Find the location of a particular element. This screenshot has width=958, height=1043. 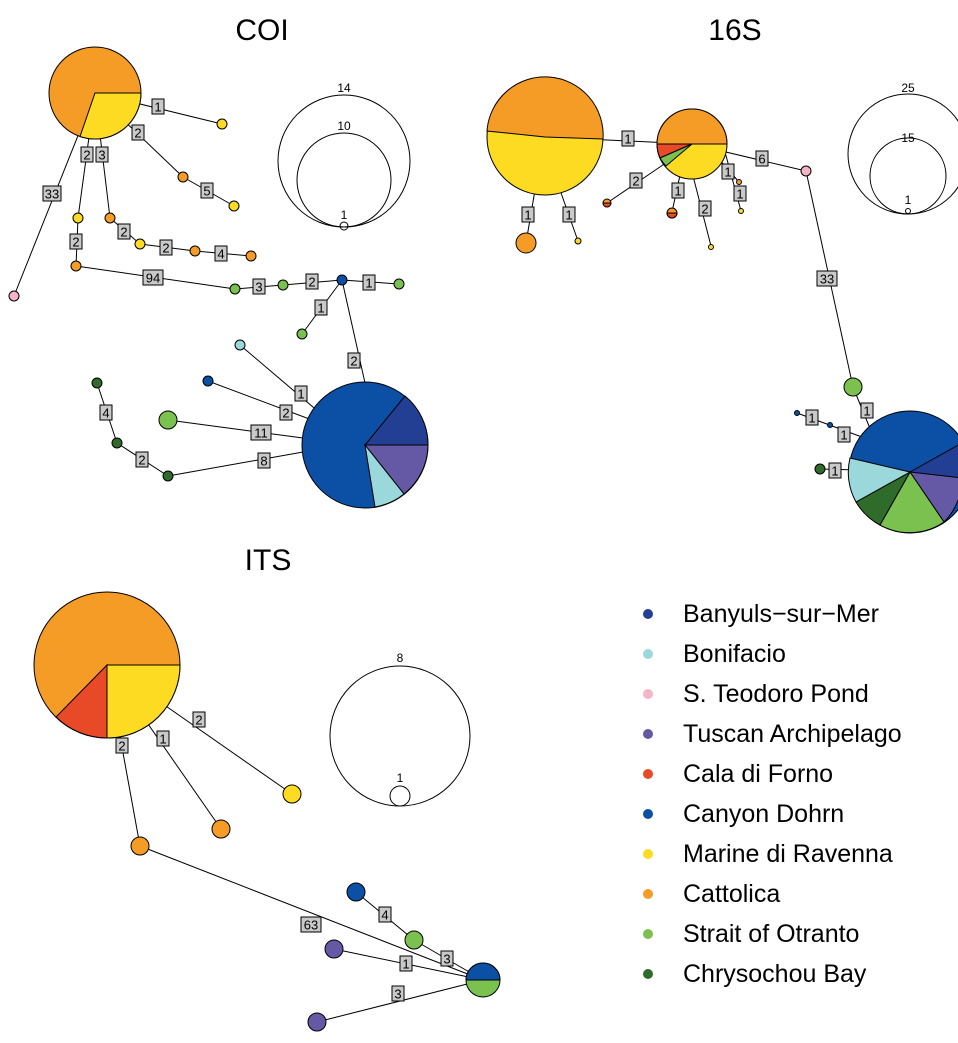

16s-size-scale: 25 15 1 is located at coordinates (902, 148).